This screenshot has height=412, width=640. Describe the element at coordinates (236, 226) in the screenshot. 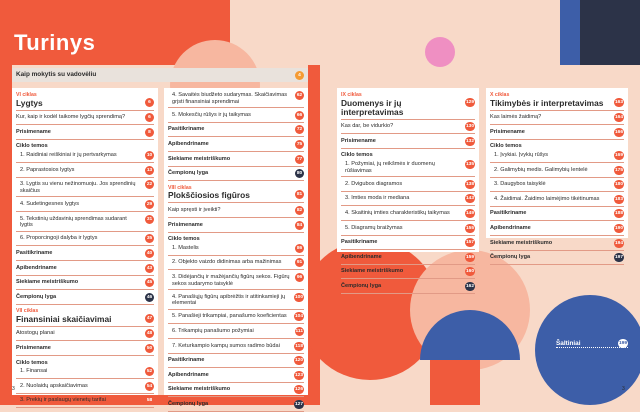

I see `toc-row: Prisimename 84` at that location.